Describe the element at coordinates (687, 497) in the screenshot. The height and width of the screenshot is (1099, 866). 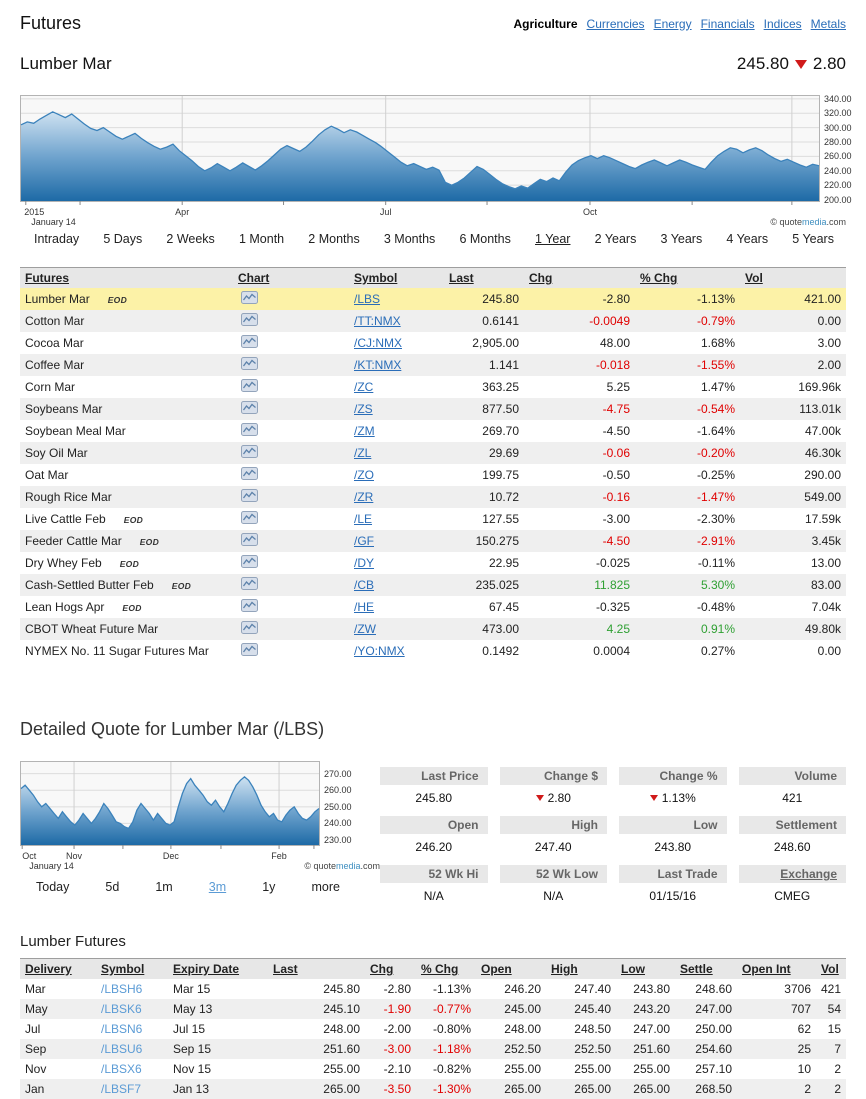
I see `percent-change-cell: -1.47%` at that location.